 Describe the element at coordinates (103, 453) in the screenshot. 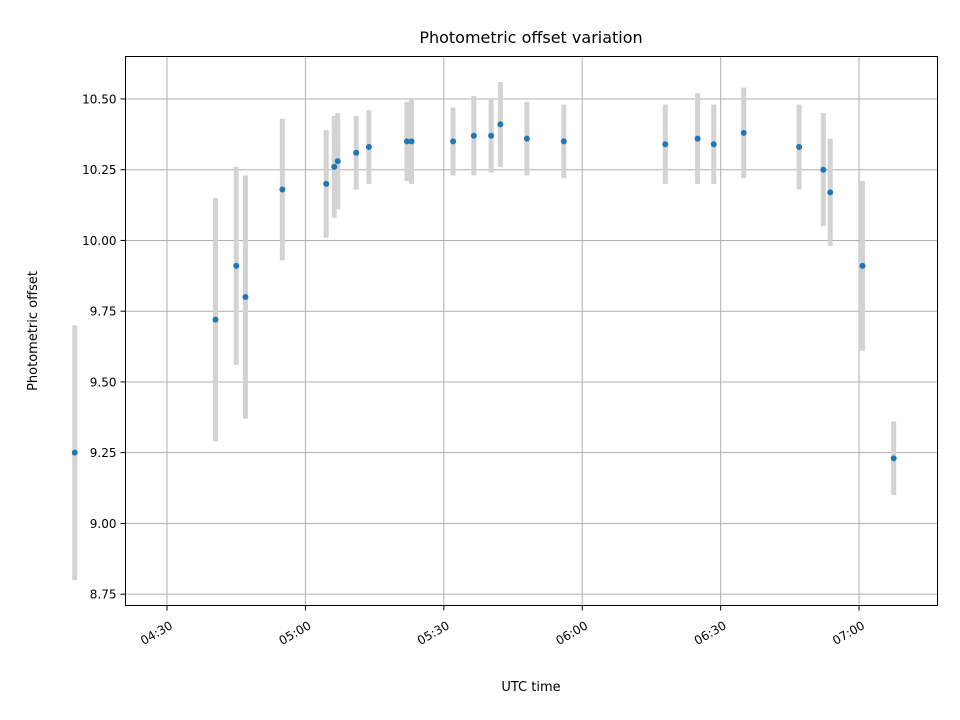

I see `y-tick-label: 9.25` at that location.